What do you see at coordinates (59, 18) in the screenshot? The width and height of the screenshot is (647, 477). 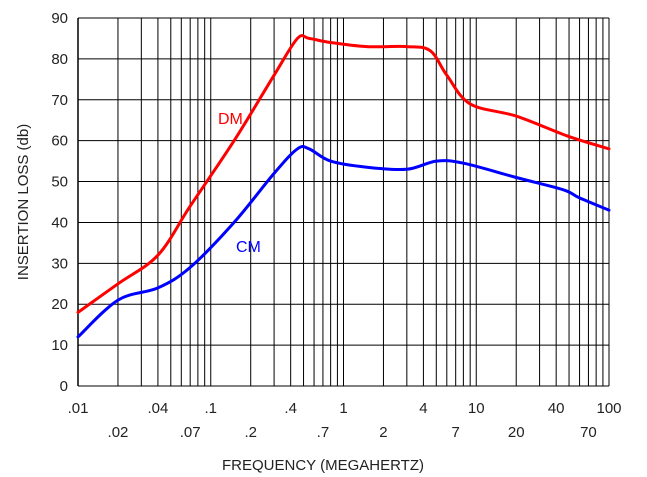 I see `y-tick-label: 90` at bounding box center [59, 18].